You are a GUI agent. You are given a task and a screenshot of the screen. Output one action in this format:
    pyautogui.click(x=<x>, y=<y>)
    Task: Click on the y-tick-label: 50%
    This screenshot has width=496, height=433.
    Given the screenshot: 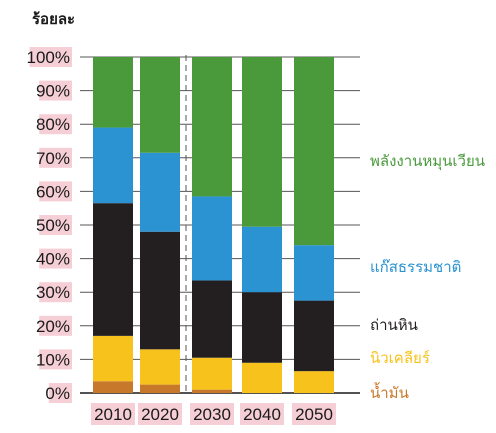 What is the action you would take?
    pyautogui.click(x=53, y=225)
    